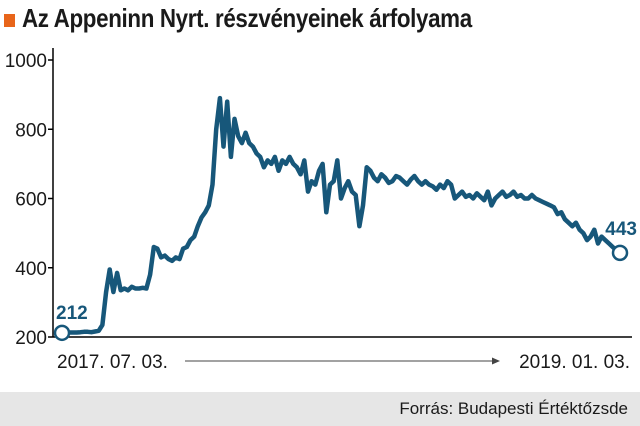  What do you see at coordinates (621, 229) in the screenshot?
I see `end-value-label: 443` at bounding box center [621, 229].